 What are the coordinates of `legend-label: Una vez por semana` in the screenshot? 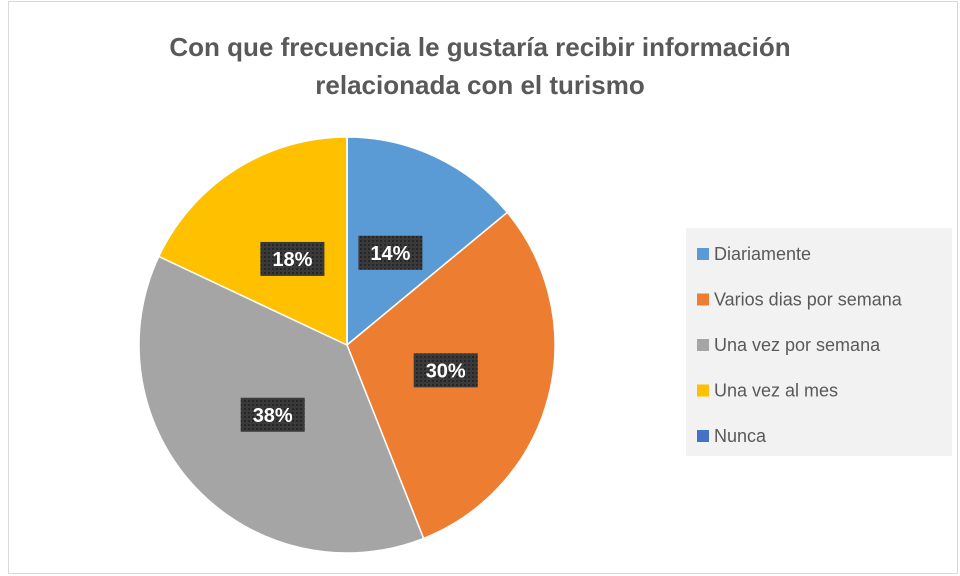 It's located at (797, 345).